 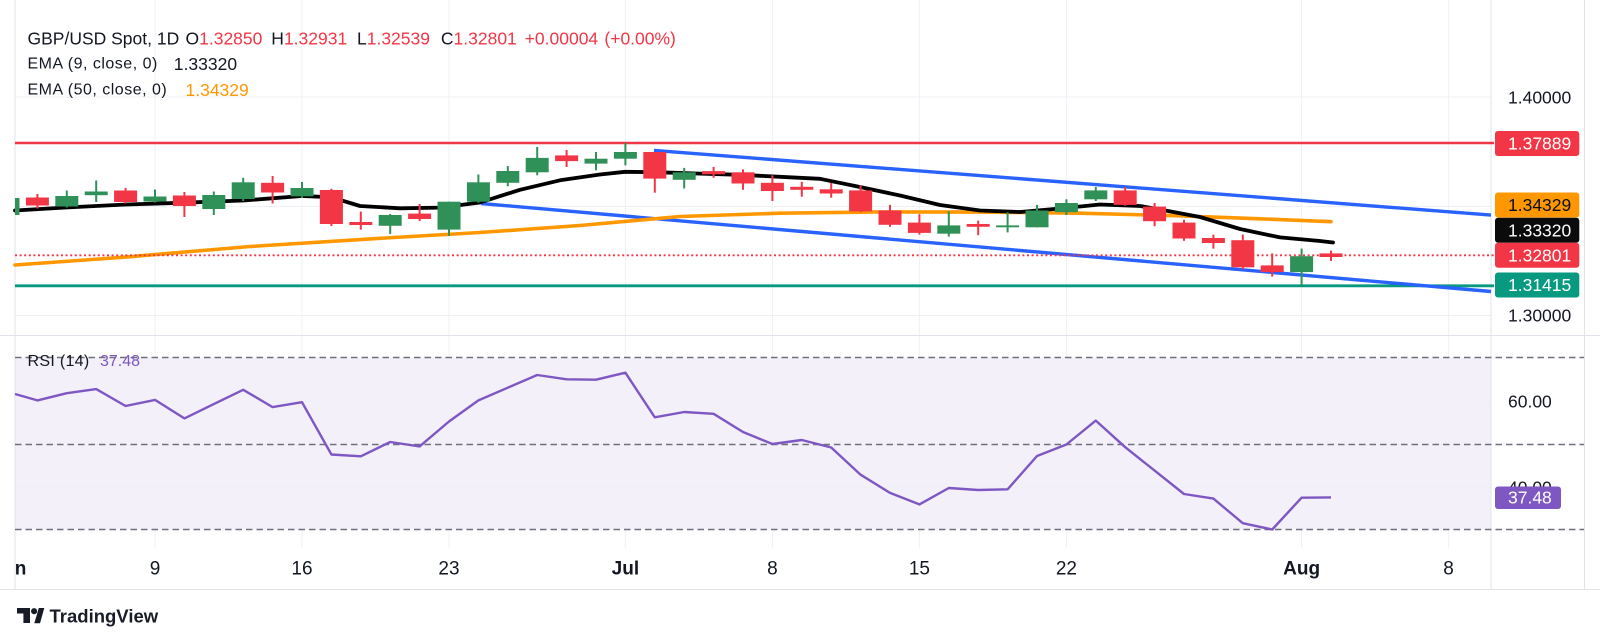 What do you see at coordinates (1530, 402) in the screenshot?
I see `svg-text: 60.00` at bounding box center [1530, 402].